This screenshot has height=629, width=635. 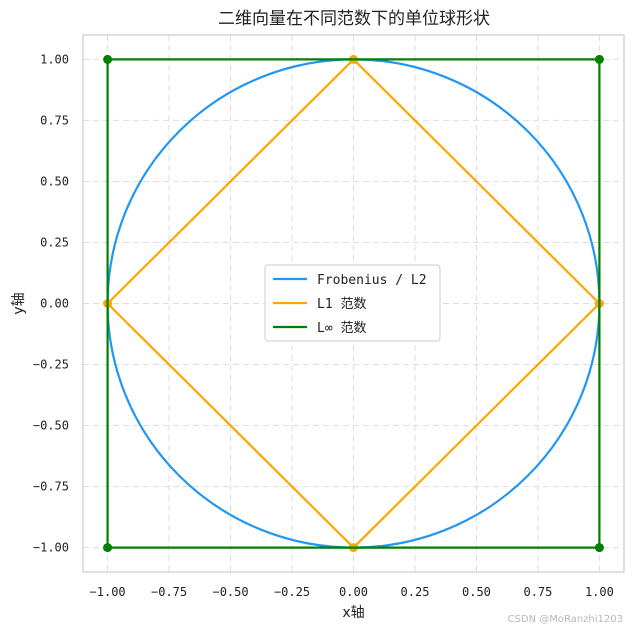 I want to click on y-tick-label: −0.25, so click(x=51, y=365).